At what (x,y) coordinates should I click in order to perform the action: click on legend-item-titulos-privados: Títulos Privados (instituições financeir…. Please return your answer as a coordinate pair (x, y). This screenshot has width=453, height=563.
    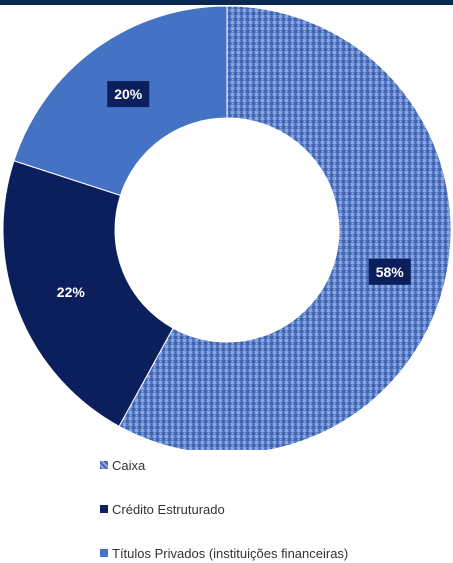
    Looking at the image, I should click on (224, 553).